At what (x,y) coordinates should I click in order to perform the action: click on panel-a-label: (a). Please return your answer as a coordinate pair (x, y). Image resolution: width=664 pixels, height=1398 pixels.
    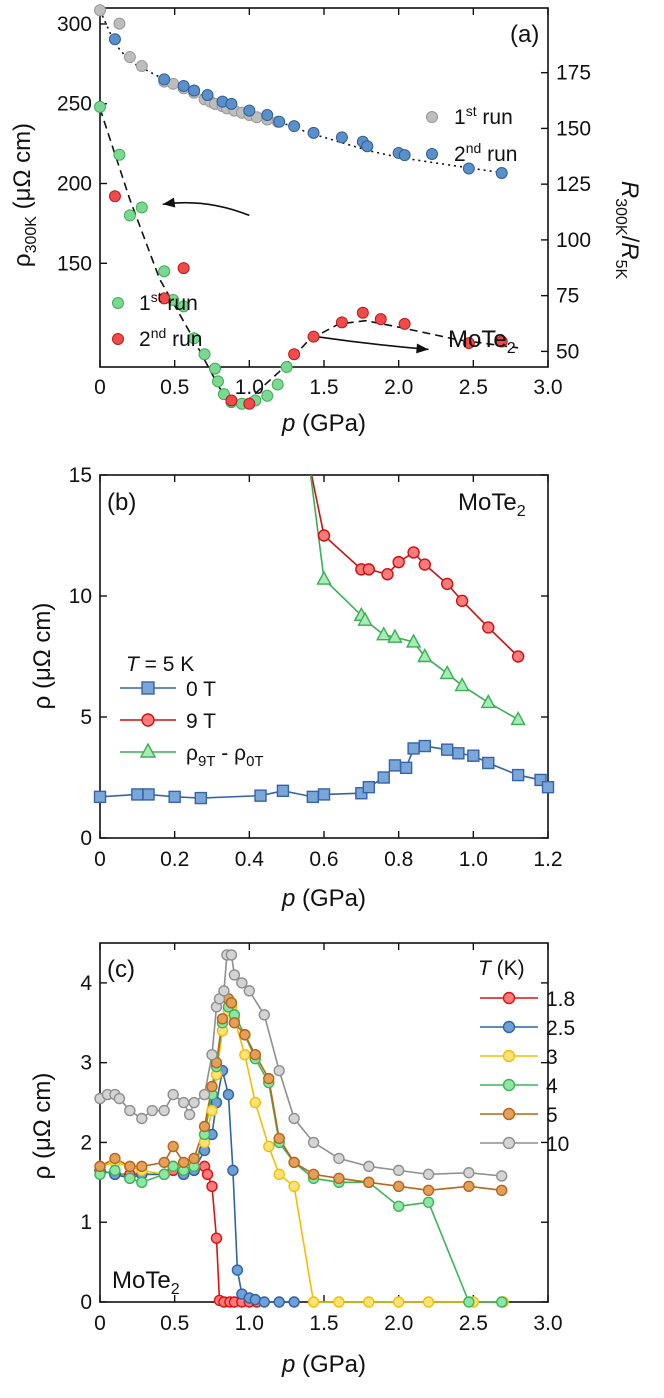
    Looking at the image, I should click on (524, 34).